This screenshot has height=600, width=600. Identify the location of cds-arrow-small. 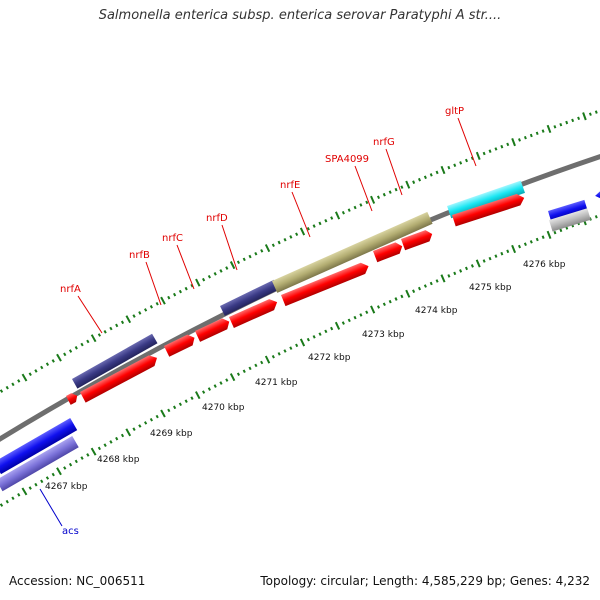
(73, 398).